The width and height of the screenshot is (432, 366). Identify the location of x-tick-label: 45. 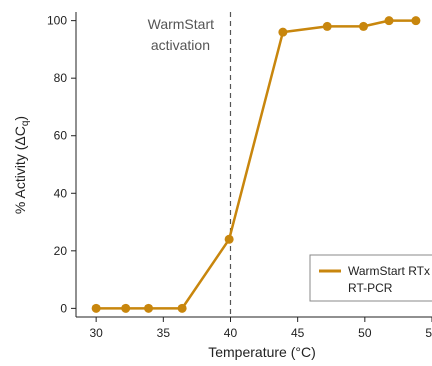
(298, 333).